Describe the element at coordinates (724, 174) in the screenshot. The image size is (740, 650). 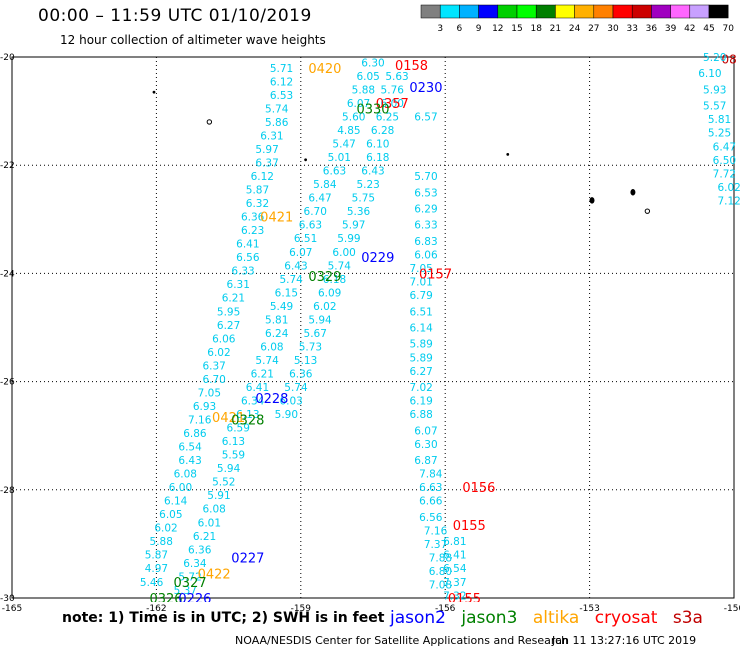
I see `wave-height-value: 7.72` at that location.